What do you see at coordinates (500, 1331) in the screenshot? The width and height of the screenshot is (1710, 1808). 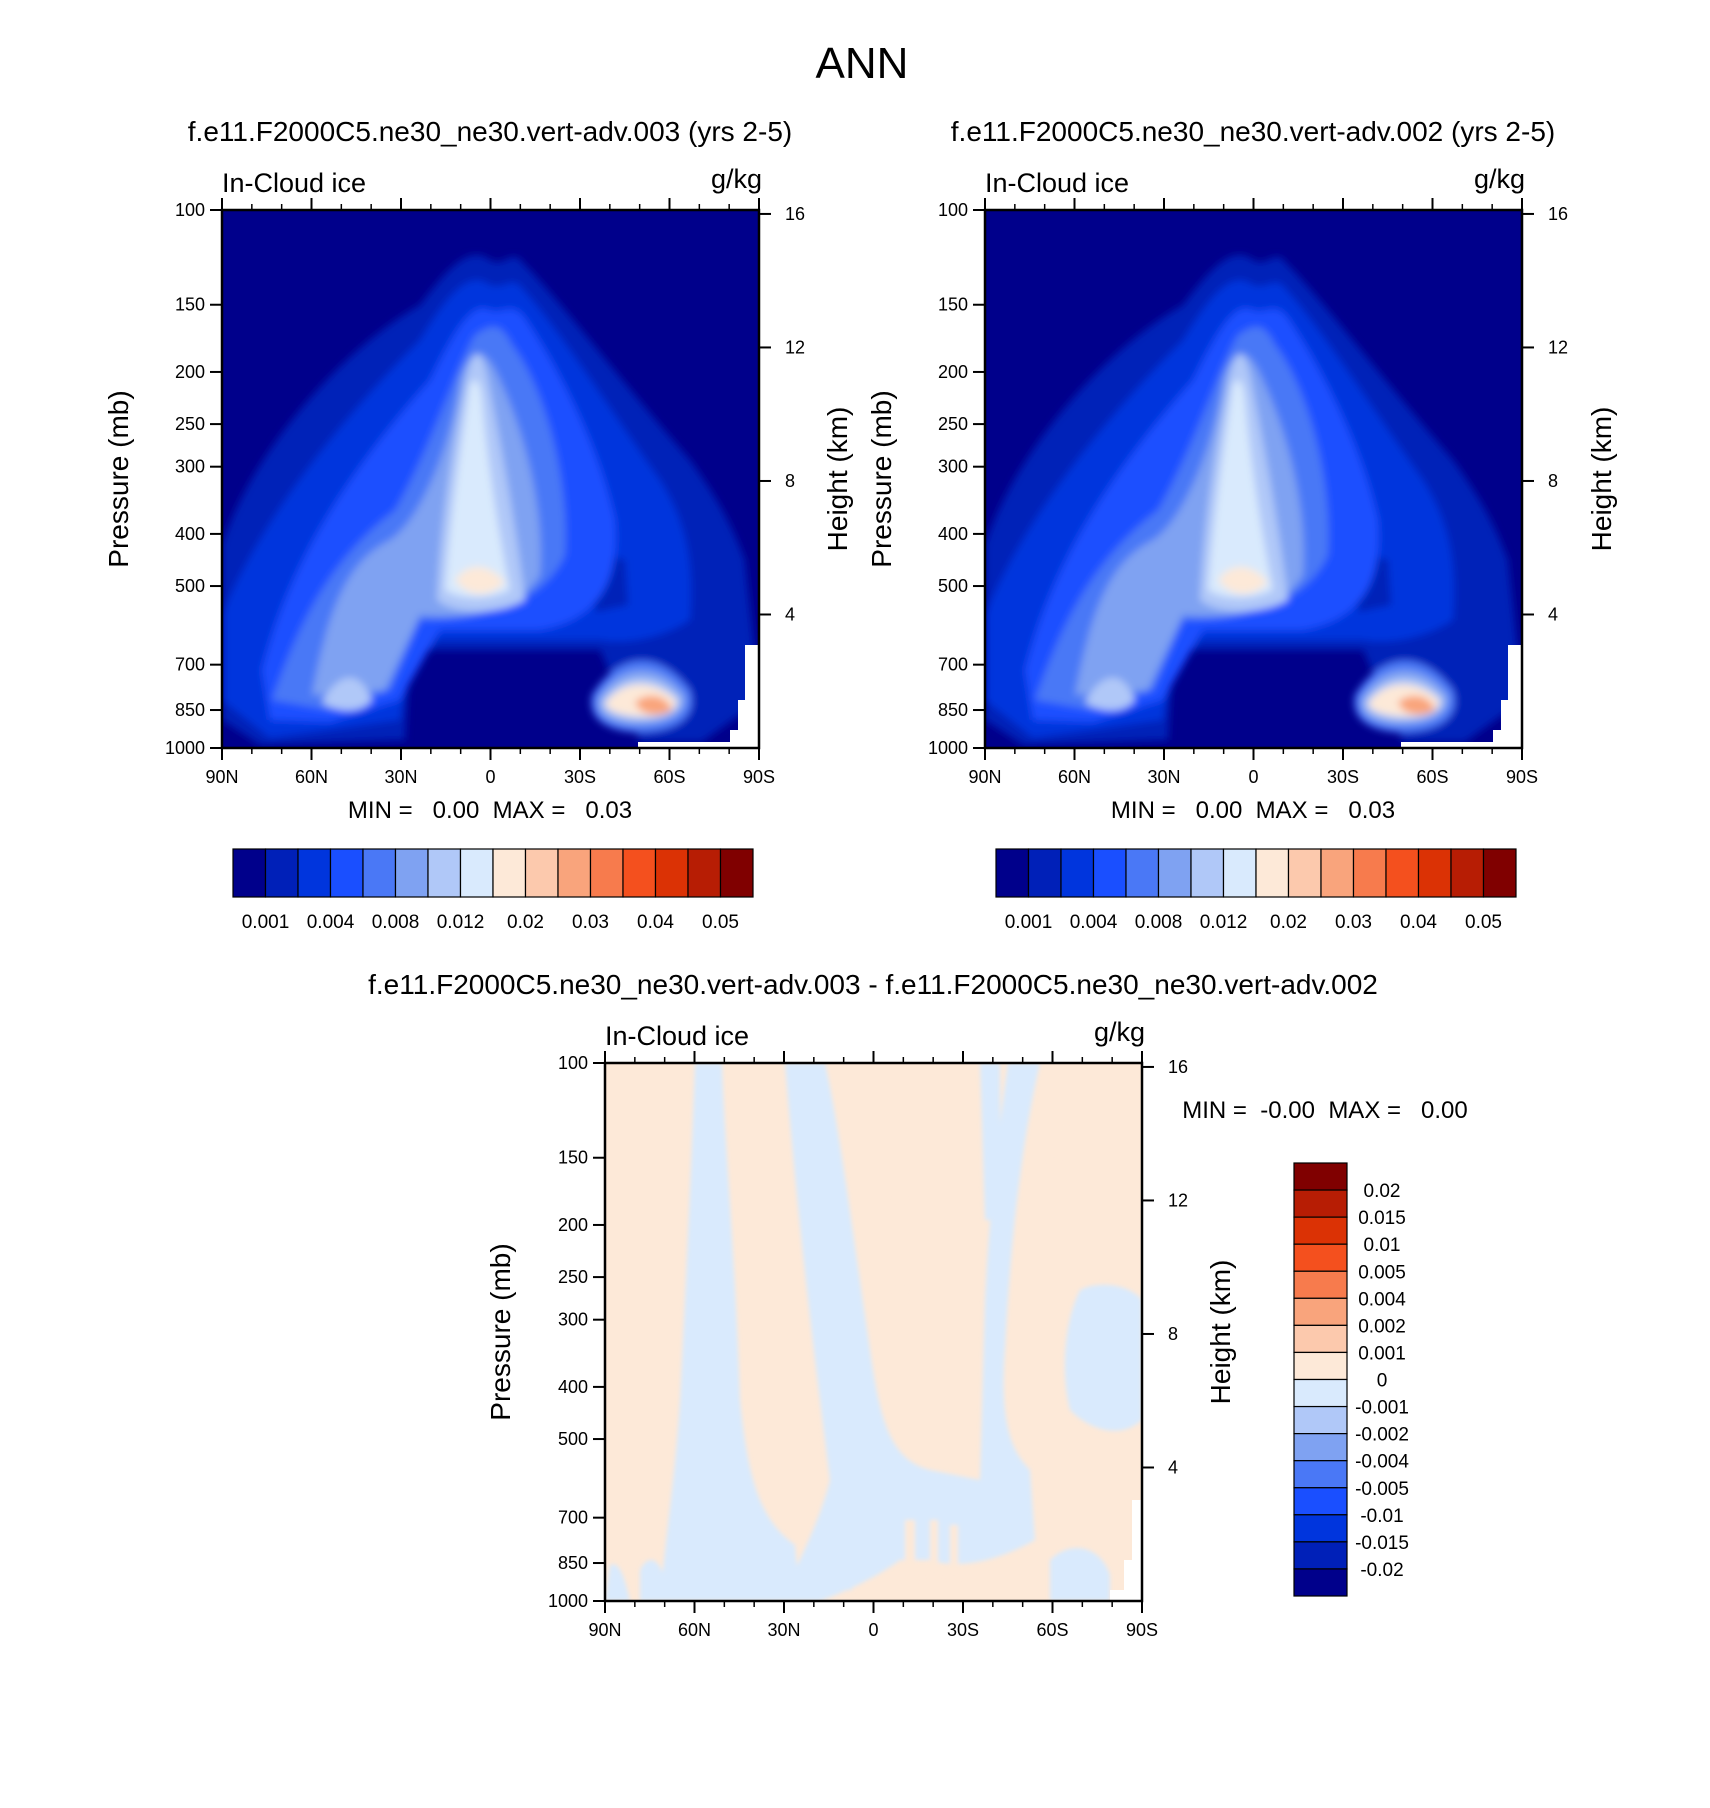 I see `diff-panel-ylabel: Pressure (mb)` at bounding box center [500, 1331].